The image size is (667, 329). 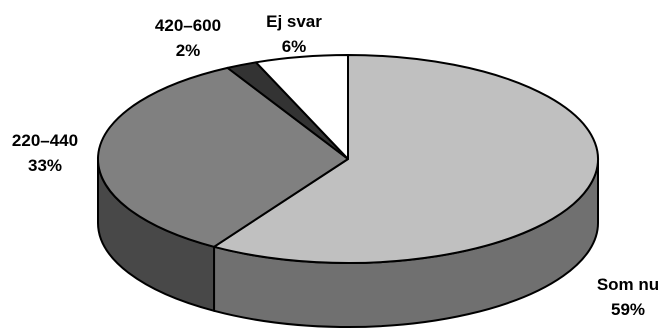 What do you see at coordinates (45, 140) in the screenshot?
I see `label-220-440-name: 220–440` at bounding box center [45, 140].